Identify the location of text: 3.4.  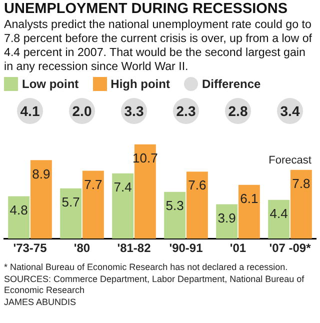
(290, 110).